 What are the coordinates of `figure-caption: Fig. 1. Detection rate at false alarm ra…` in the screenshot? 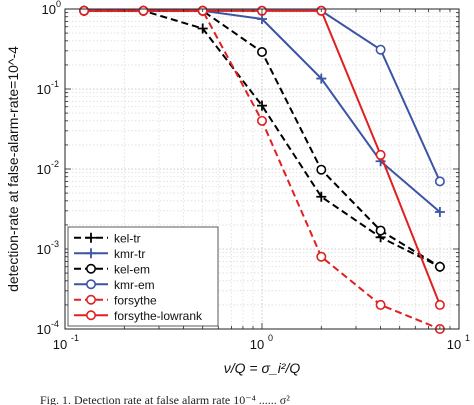 It's located at (165, 399).